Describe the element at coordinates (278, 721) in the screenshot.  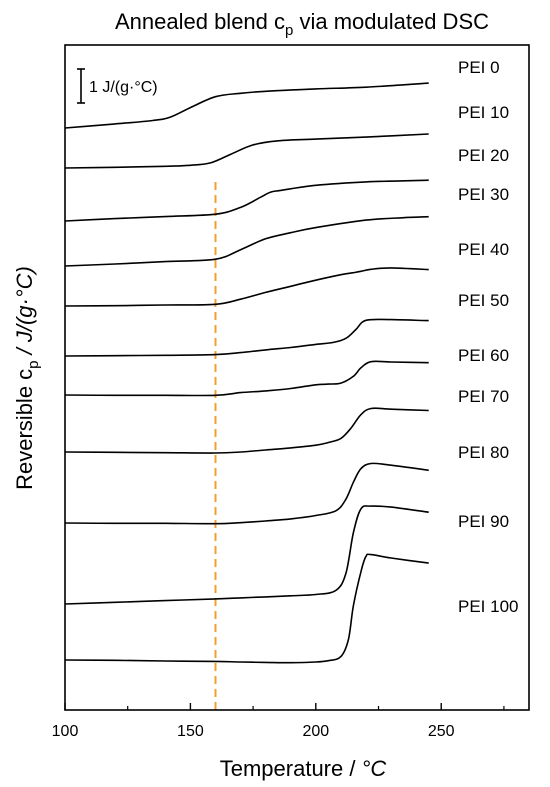
I see `x-axis: 100 150 200 250` at that location.